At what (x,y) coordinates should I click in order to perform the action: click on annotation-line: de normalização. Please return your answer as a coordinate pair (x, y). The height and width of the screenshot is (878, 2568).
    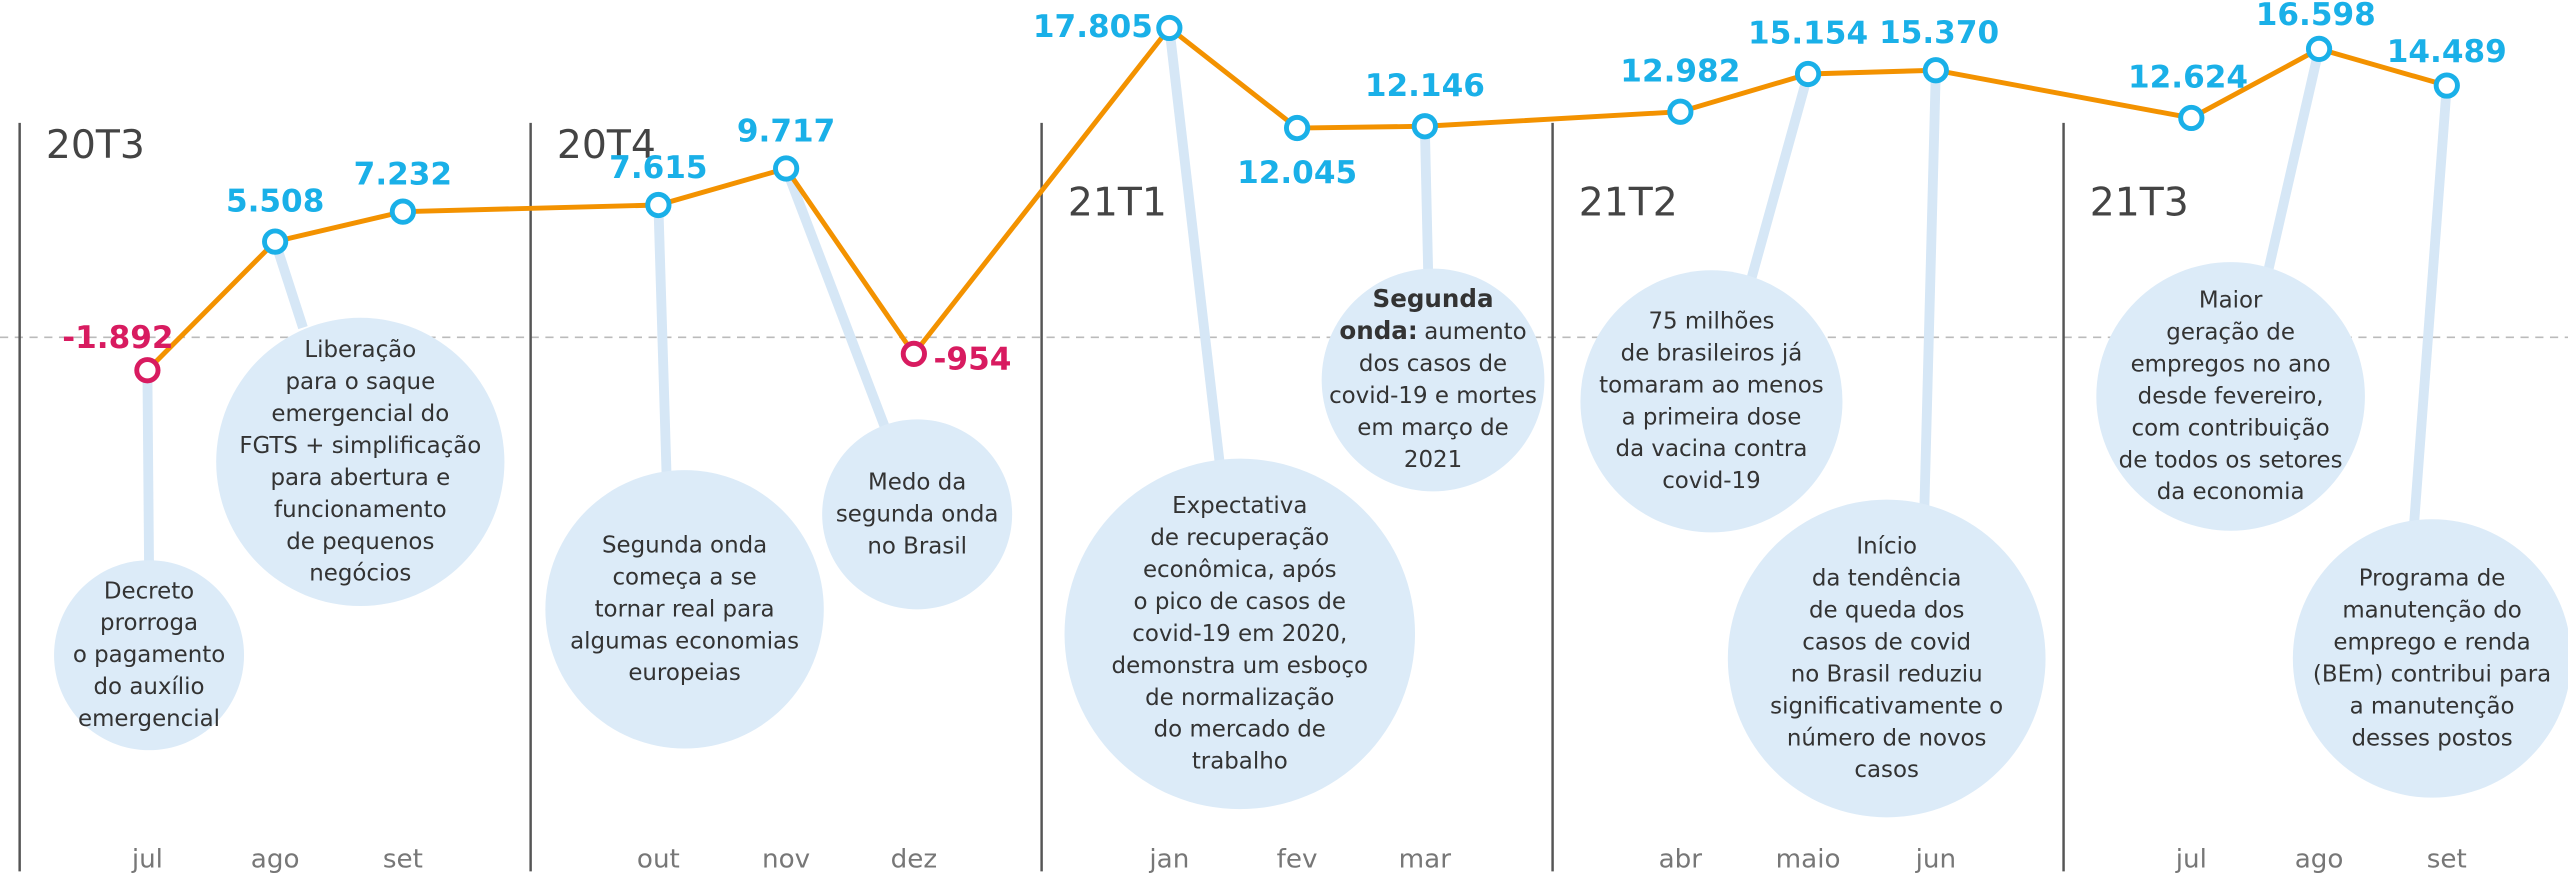
    Looking at the image, I should click on (1239, 697).